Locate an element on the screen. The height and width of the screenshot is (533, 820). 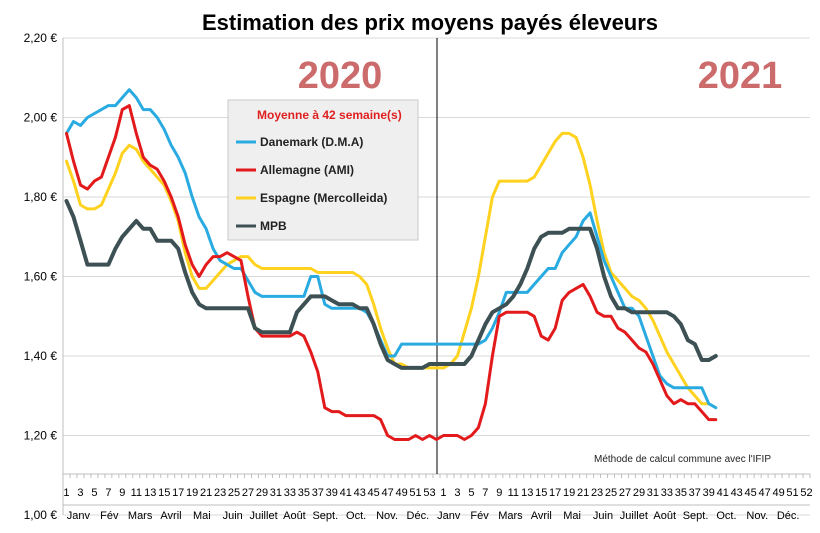
y-tick-label: 2,00 € is located at coordinates (41, 118).